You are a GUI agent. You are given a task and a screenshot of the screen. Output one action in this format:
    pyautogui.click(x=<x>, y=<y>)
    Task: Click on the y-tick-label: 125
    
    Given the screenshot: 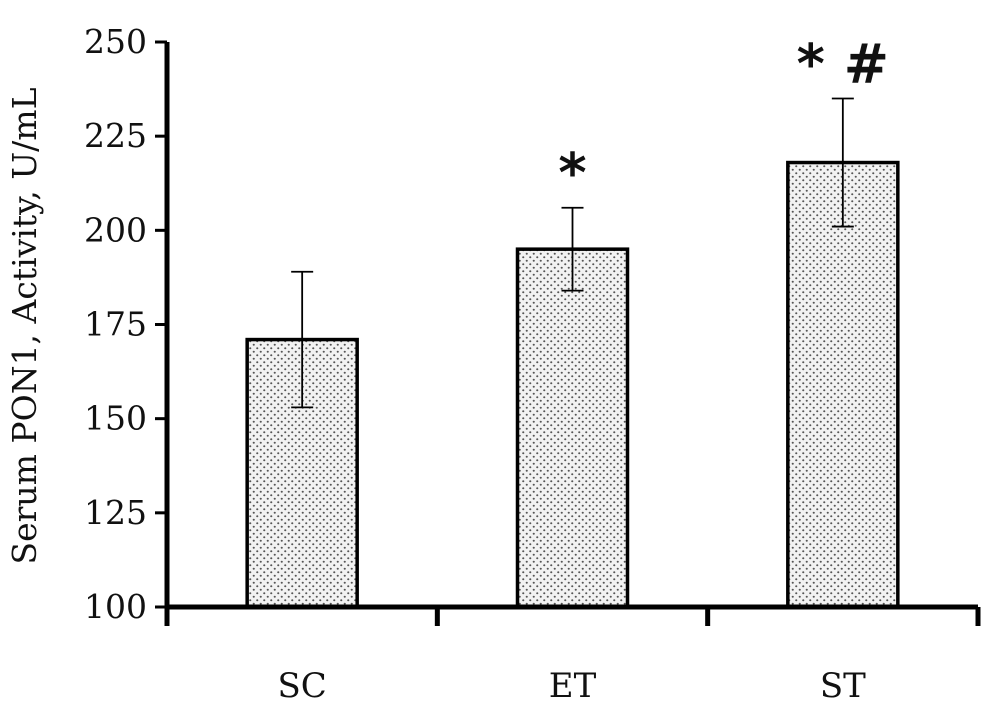 What is the action you would take?
    pyautogui.click(x=115, y=512)
    